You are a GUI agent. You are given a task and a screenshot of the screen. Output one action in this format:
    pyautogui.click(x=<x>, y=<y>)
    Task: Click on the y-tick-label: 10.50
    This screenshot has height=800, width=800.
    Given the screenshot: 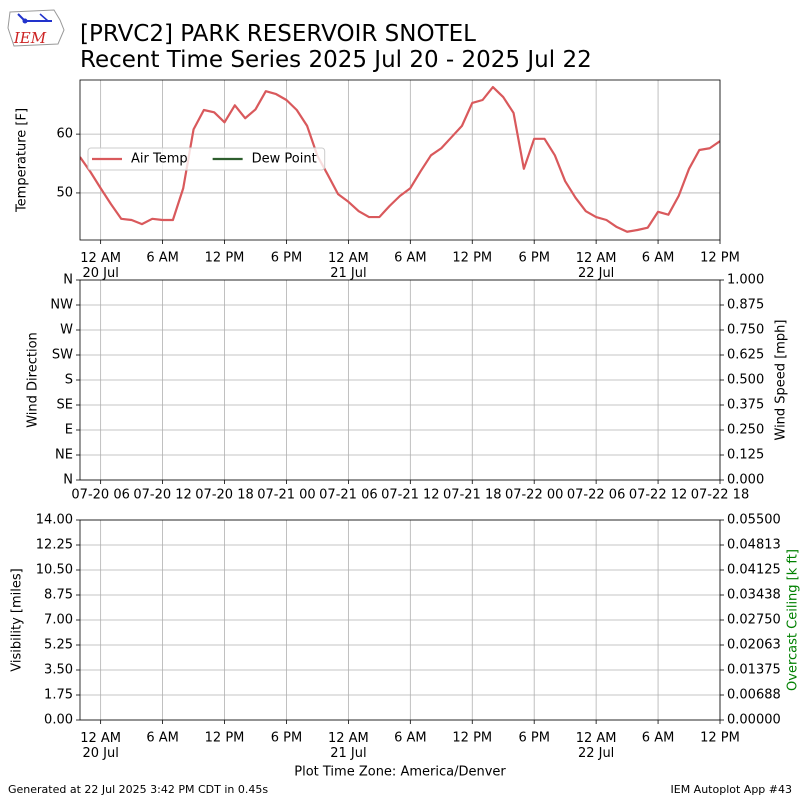 What is the action you would take?
    pyautogui.click(x=54, y=570)
    